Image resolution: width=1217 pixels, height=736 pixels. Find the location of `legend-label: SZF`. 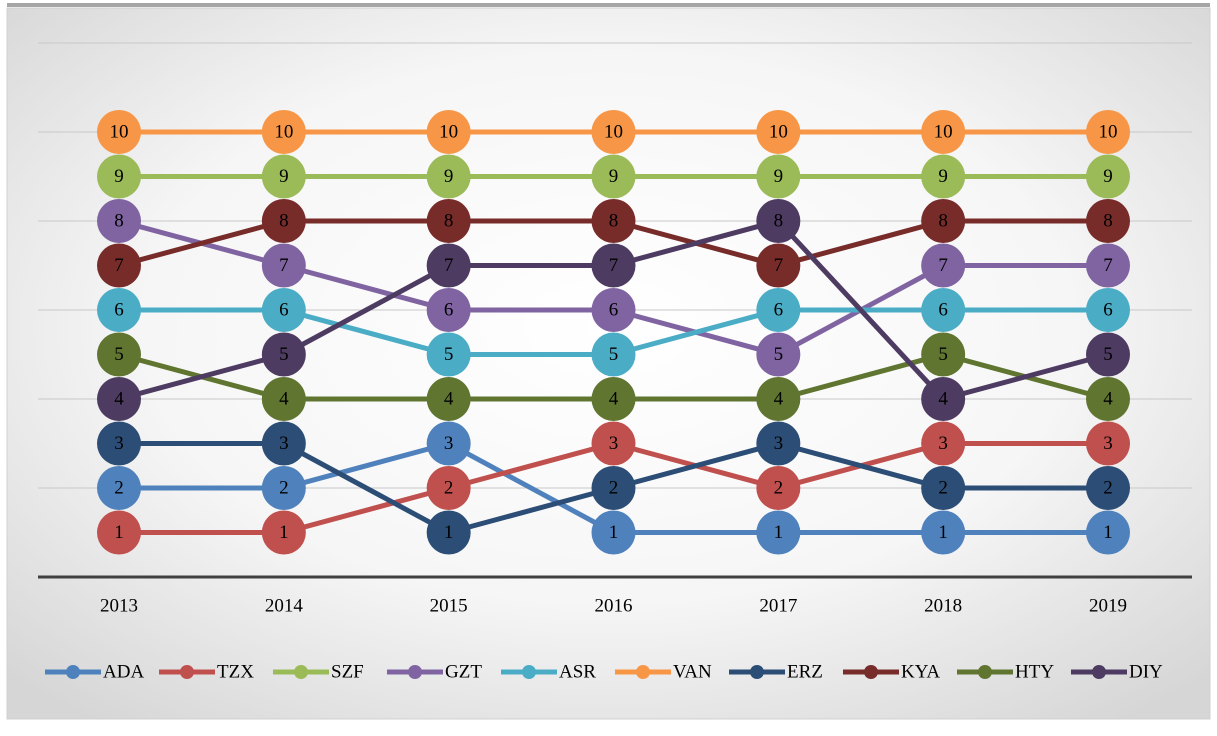

legend-label: SZF is located at coordinates (347, 671).